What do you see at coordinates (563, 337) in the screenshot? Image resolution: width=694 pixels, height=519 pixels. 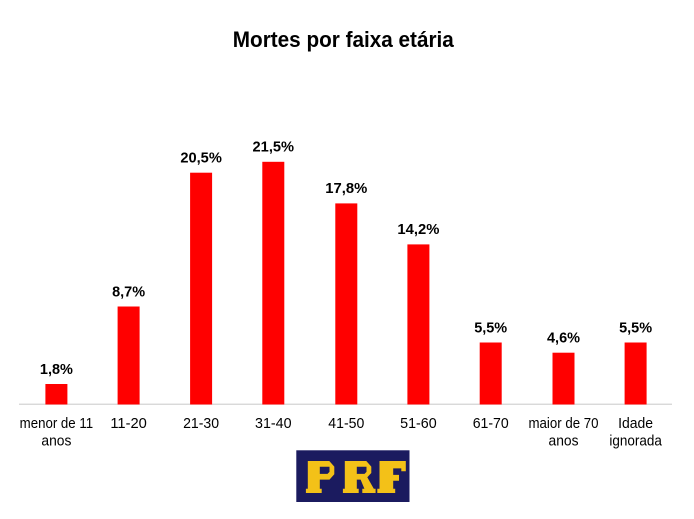 I see `svg-text: 4,6%` at bounding box center [563, 337].